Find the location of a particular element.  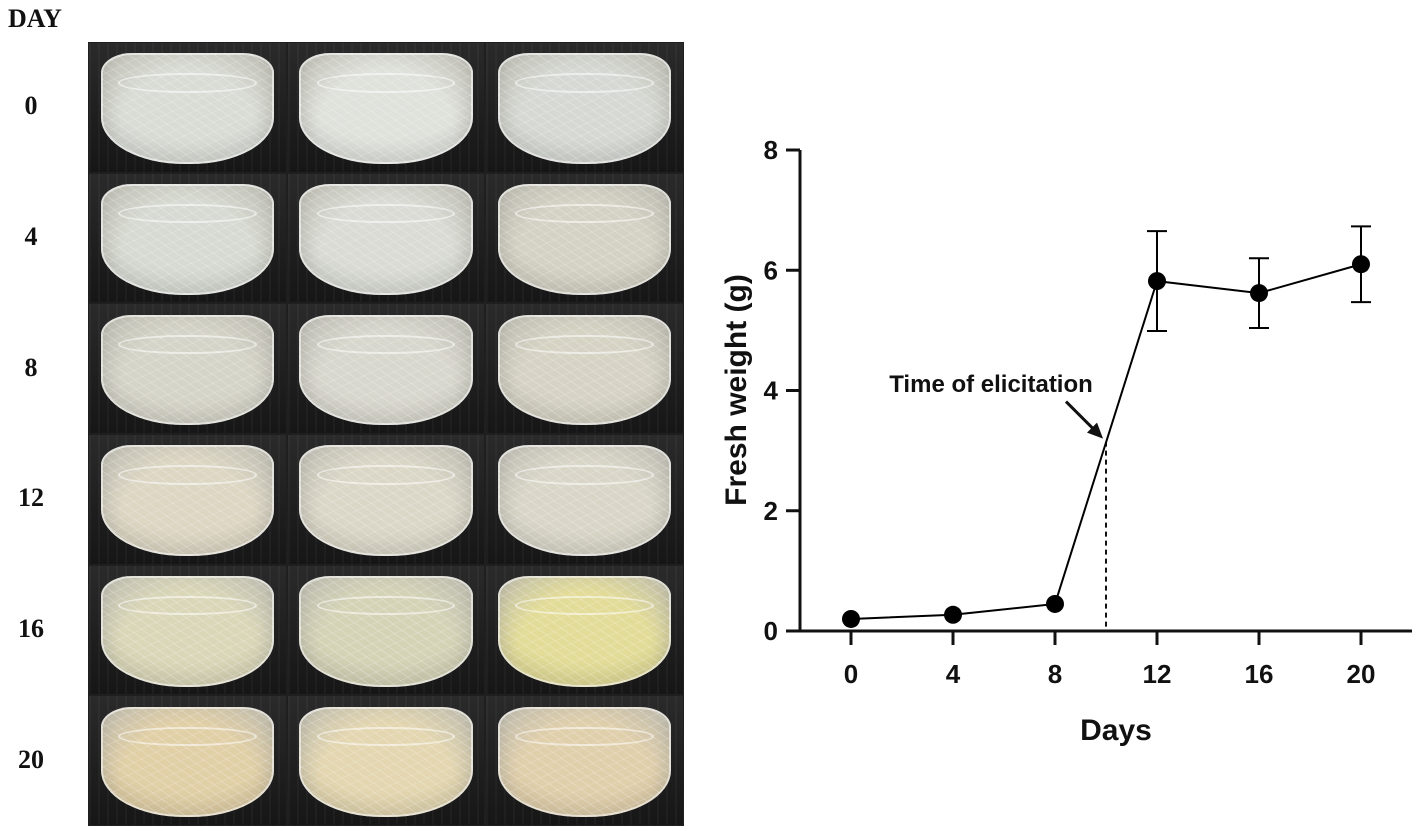

day-label: 20 is located at coordinates (31, 759).